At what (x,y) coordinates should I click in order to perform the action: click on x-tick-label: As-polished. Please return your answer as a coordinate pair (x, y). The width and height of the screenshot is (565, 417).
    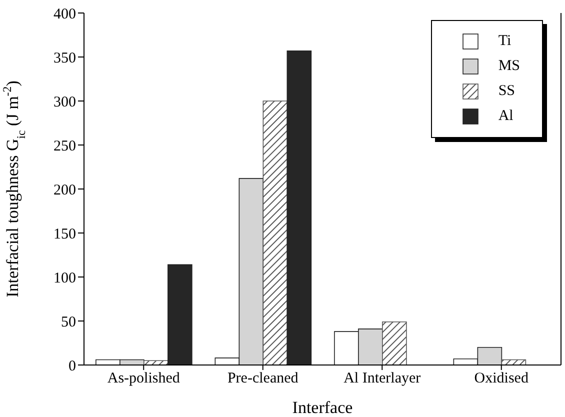
    Looking at the image, I should click on (143, 378).